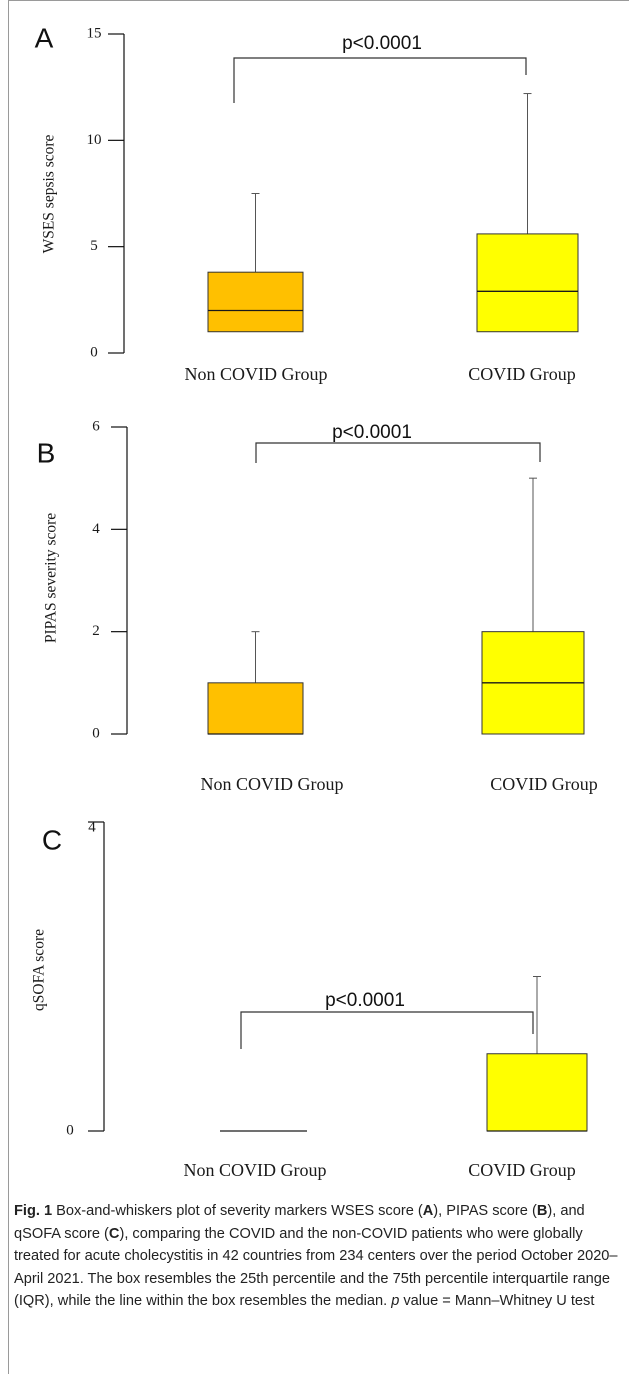  What do you see at coordinates (44, 37) in the screenshot?
I see `panel-label: A` at bounding box center [44, 37].